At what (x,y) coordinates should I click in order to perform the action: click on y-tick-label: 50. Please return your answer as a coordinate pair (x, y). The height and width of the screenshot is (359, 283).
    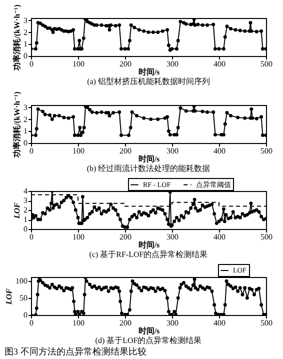
    Looking at the image, I should click on (24, 298).